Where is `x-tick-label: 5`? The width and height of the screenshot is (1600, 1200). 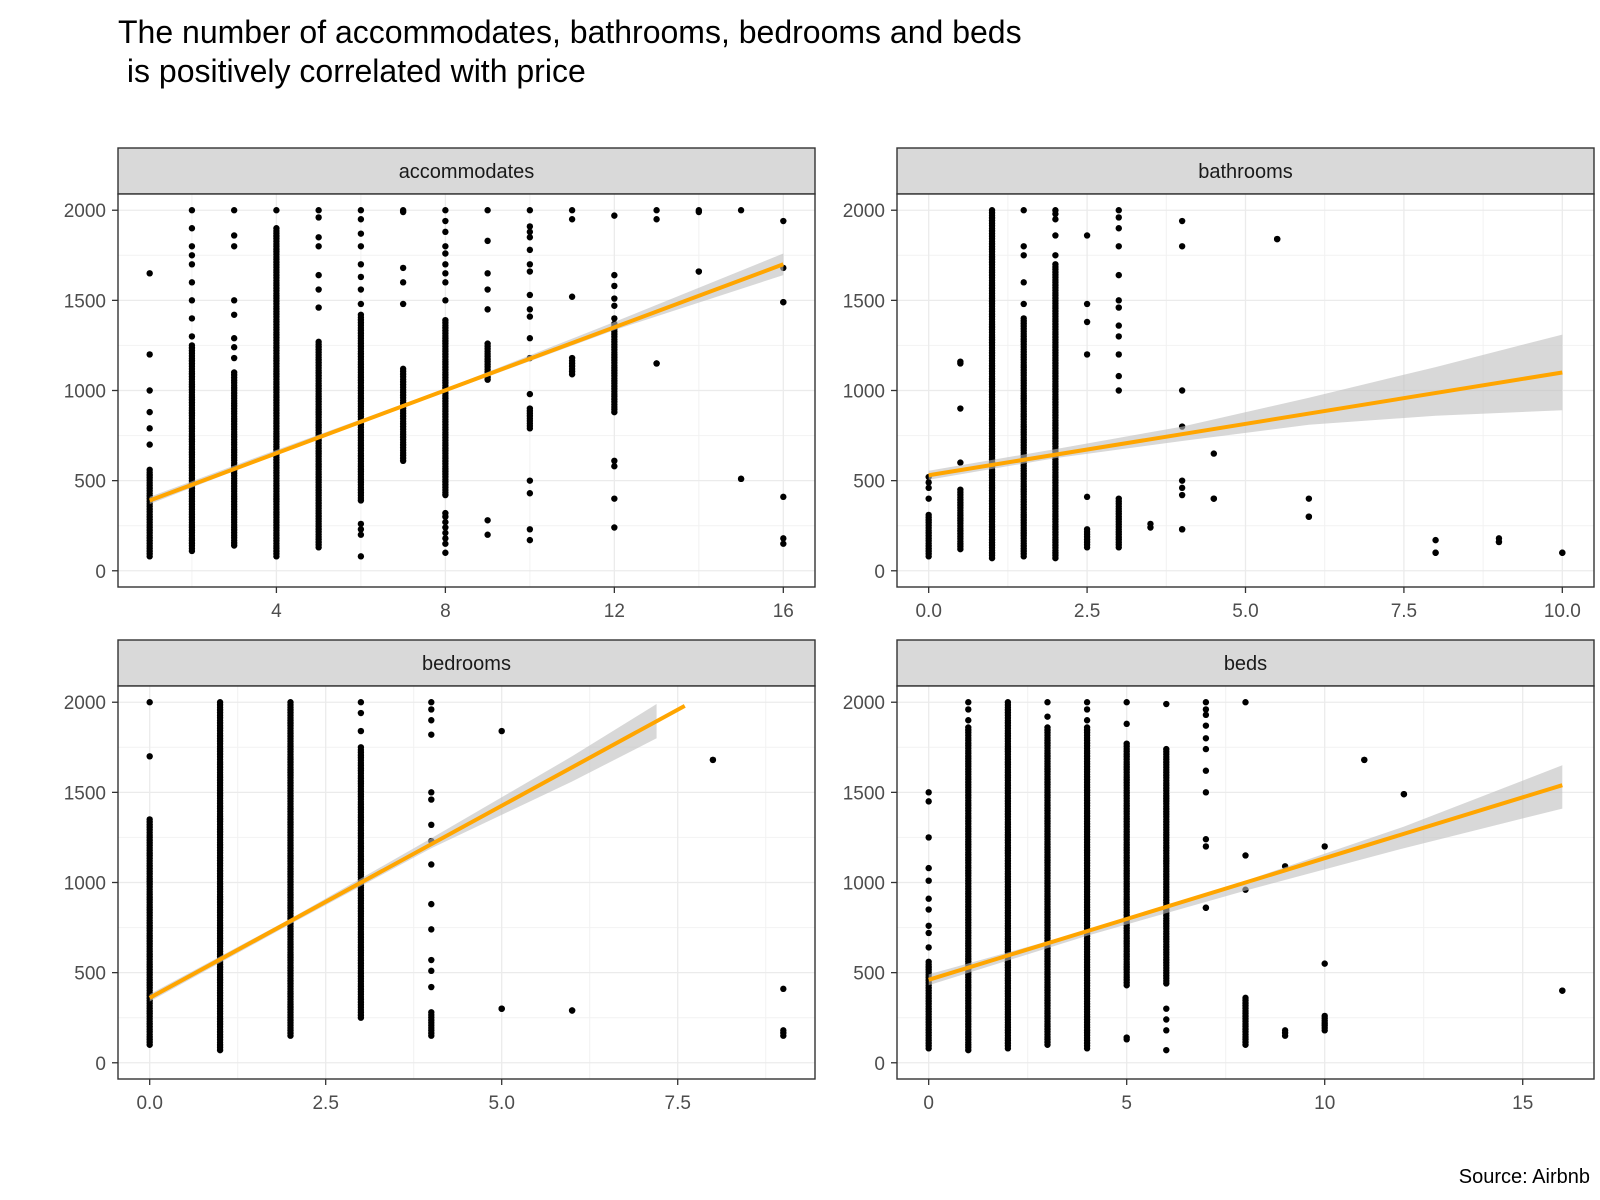 x-tick-label: 5 is located at coordinates (1126, 1103).